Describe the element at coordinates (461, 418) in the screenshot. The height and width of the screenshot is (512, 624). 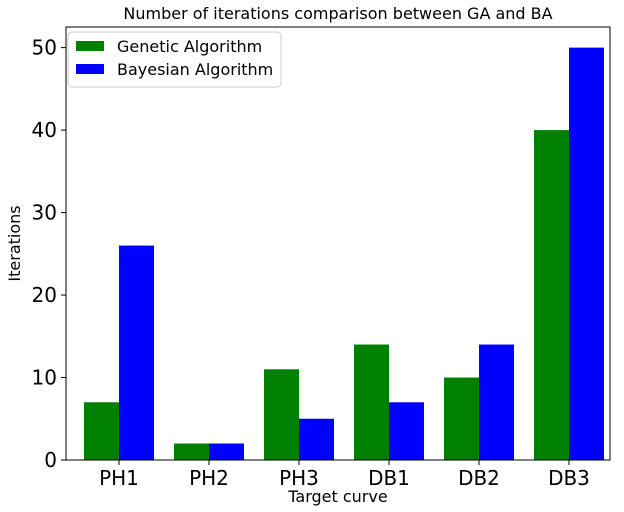
I see `bar-genetic-algorithm-db2` at that location.